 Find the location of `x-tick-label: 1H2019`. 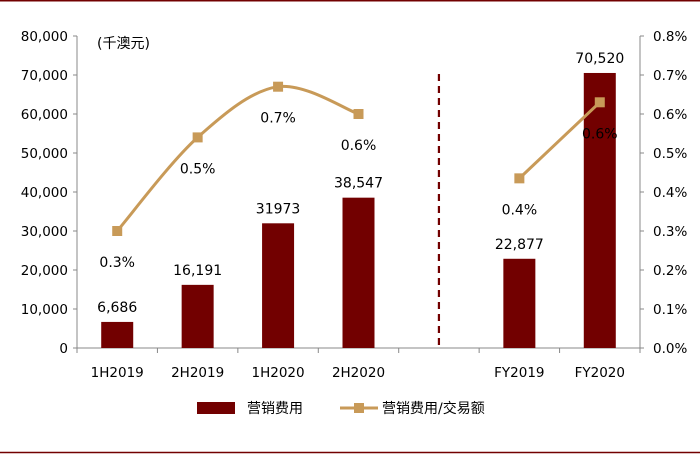

x-tick-label: 1H2019 is located at coordinates (117, 373).